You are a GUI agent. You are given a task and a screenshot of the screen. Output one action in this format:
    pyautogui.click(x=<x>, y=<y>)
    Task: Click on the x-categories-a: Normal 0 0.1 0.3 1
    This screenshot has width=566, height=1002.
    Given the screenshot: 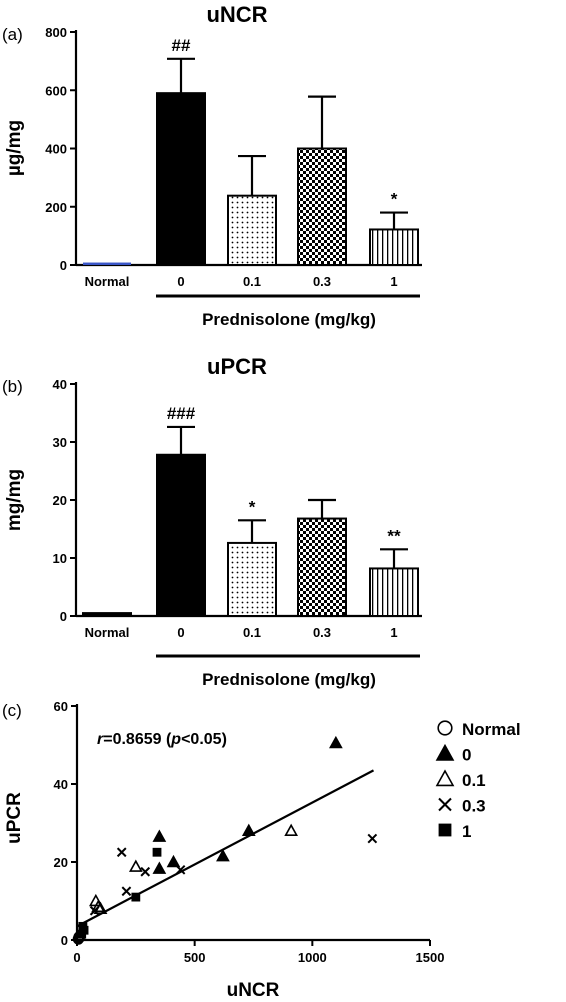 What is the action you would take?
    pyautogui.click(x=241, y=281)
    